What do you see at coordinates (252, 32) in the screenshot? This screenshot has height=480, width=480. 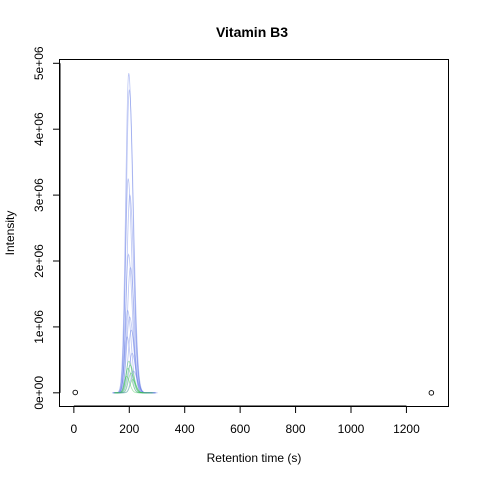 I see `chart-title: Vitamin B3` at bounding box center [252, 32].